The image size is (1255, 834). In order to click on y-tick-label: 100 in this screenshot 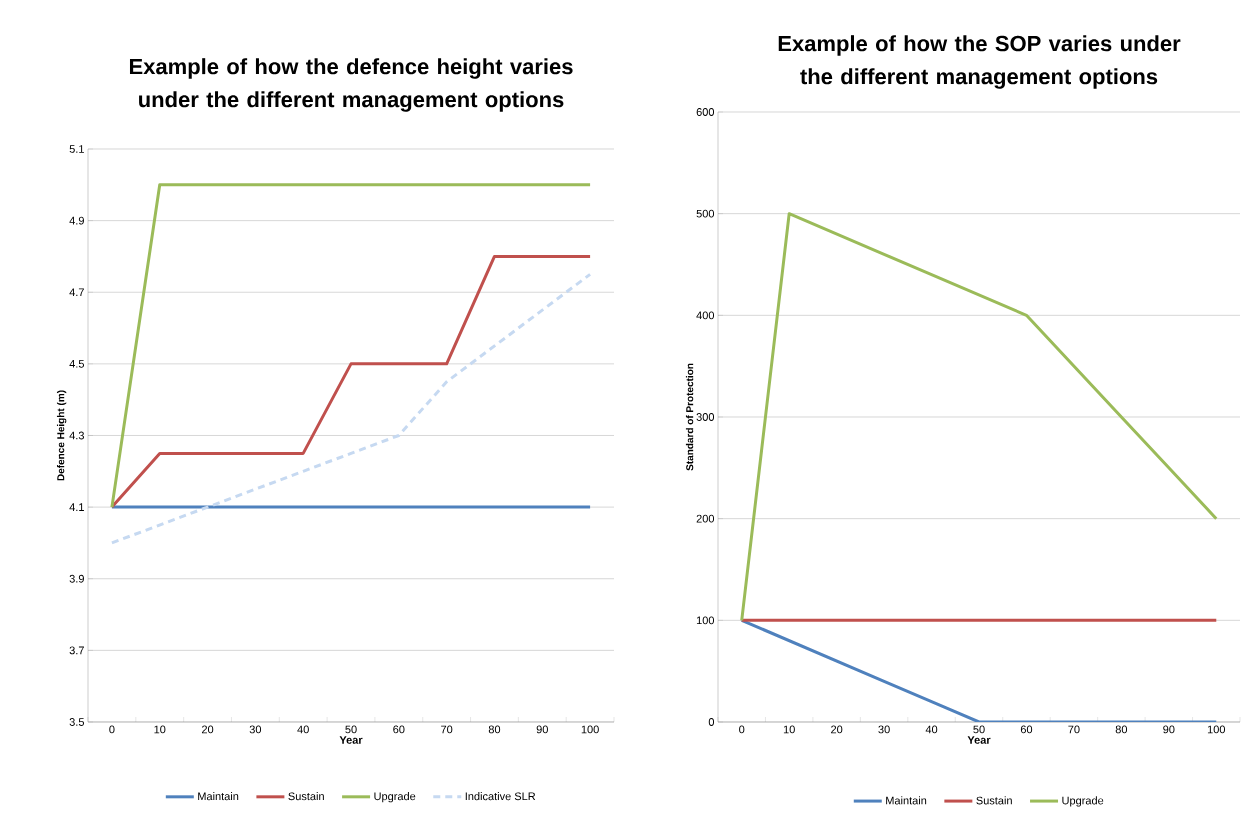, I will do `click(705, 620)`.